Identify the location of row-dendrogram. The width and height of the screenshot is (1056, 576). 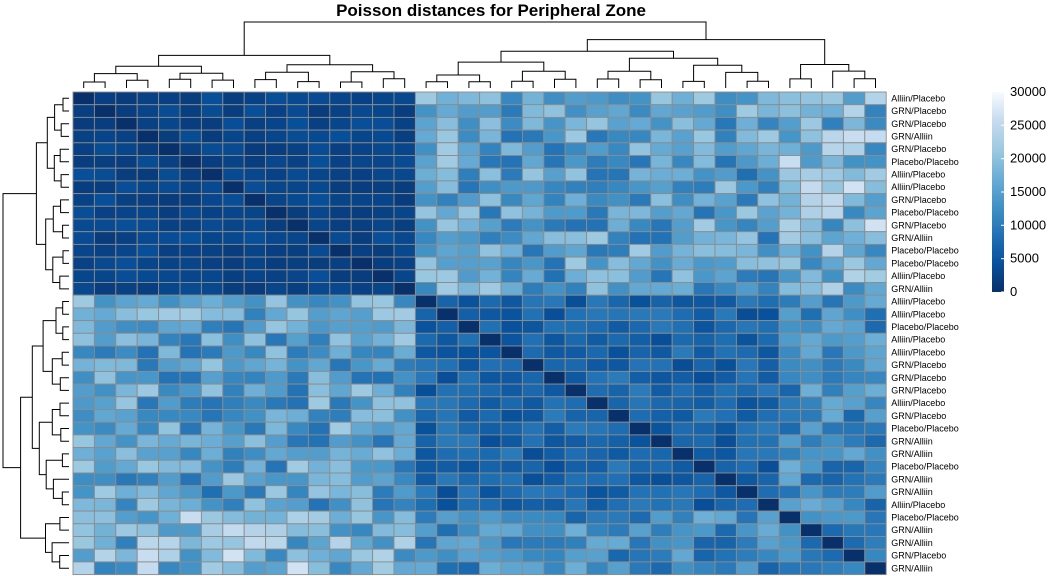
(35, 333).